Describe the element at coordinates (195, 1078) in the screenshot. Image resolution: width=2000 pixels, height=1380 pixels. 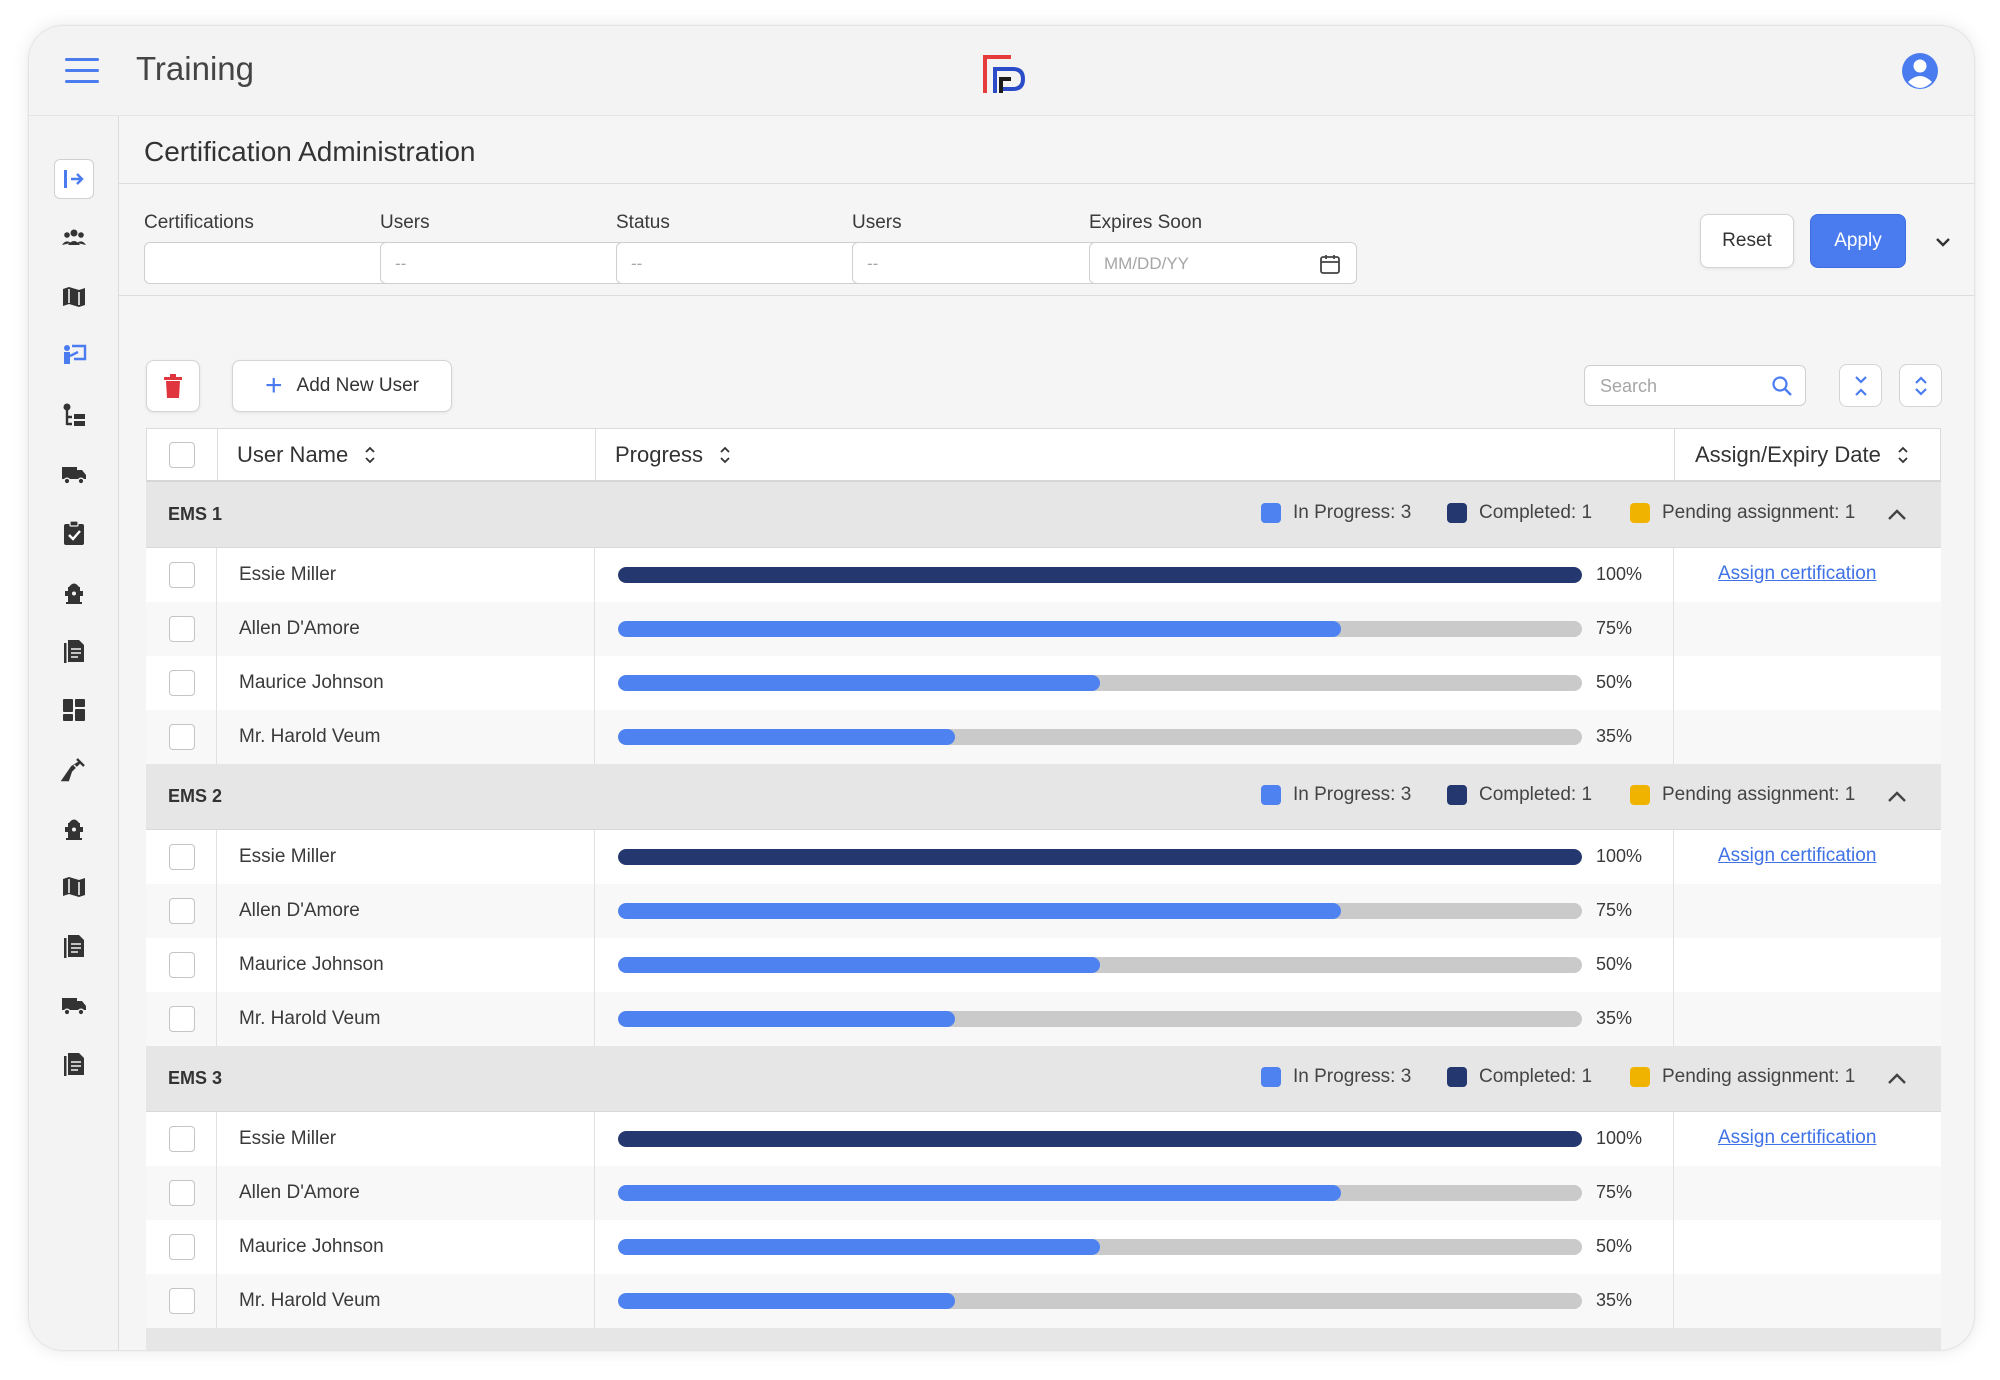
I see `group-name: EMS 3` at that location.